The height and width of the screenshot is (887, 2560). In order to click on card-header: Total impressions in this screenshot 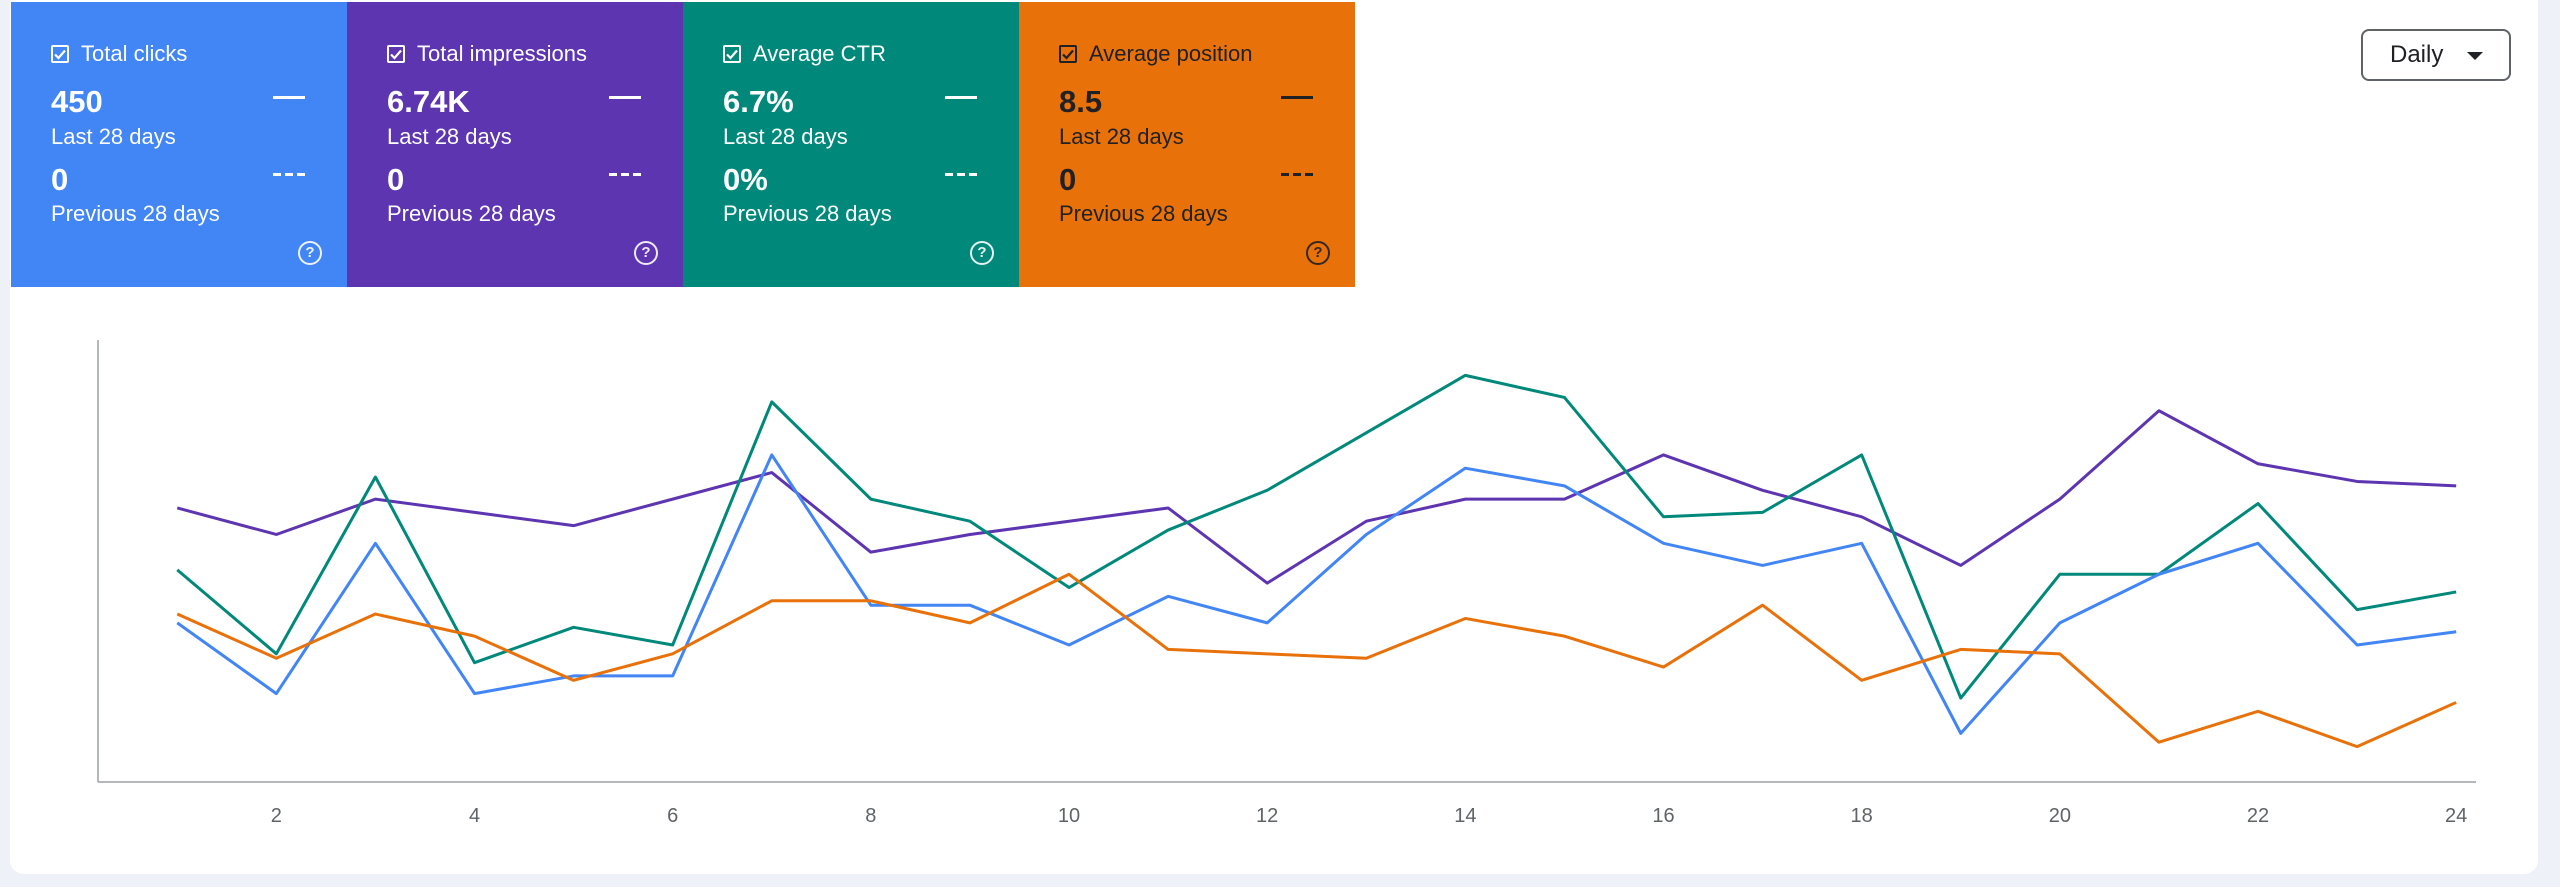, I will do `click(487, 54)`.